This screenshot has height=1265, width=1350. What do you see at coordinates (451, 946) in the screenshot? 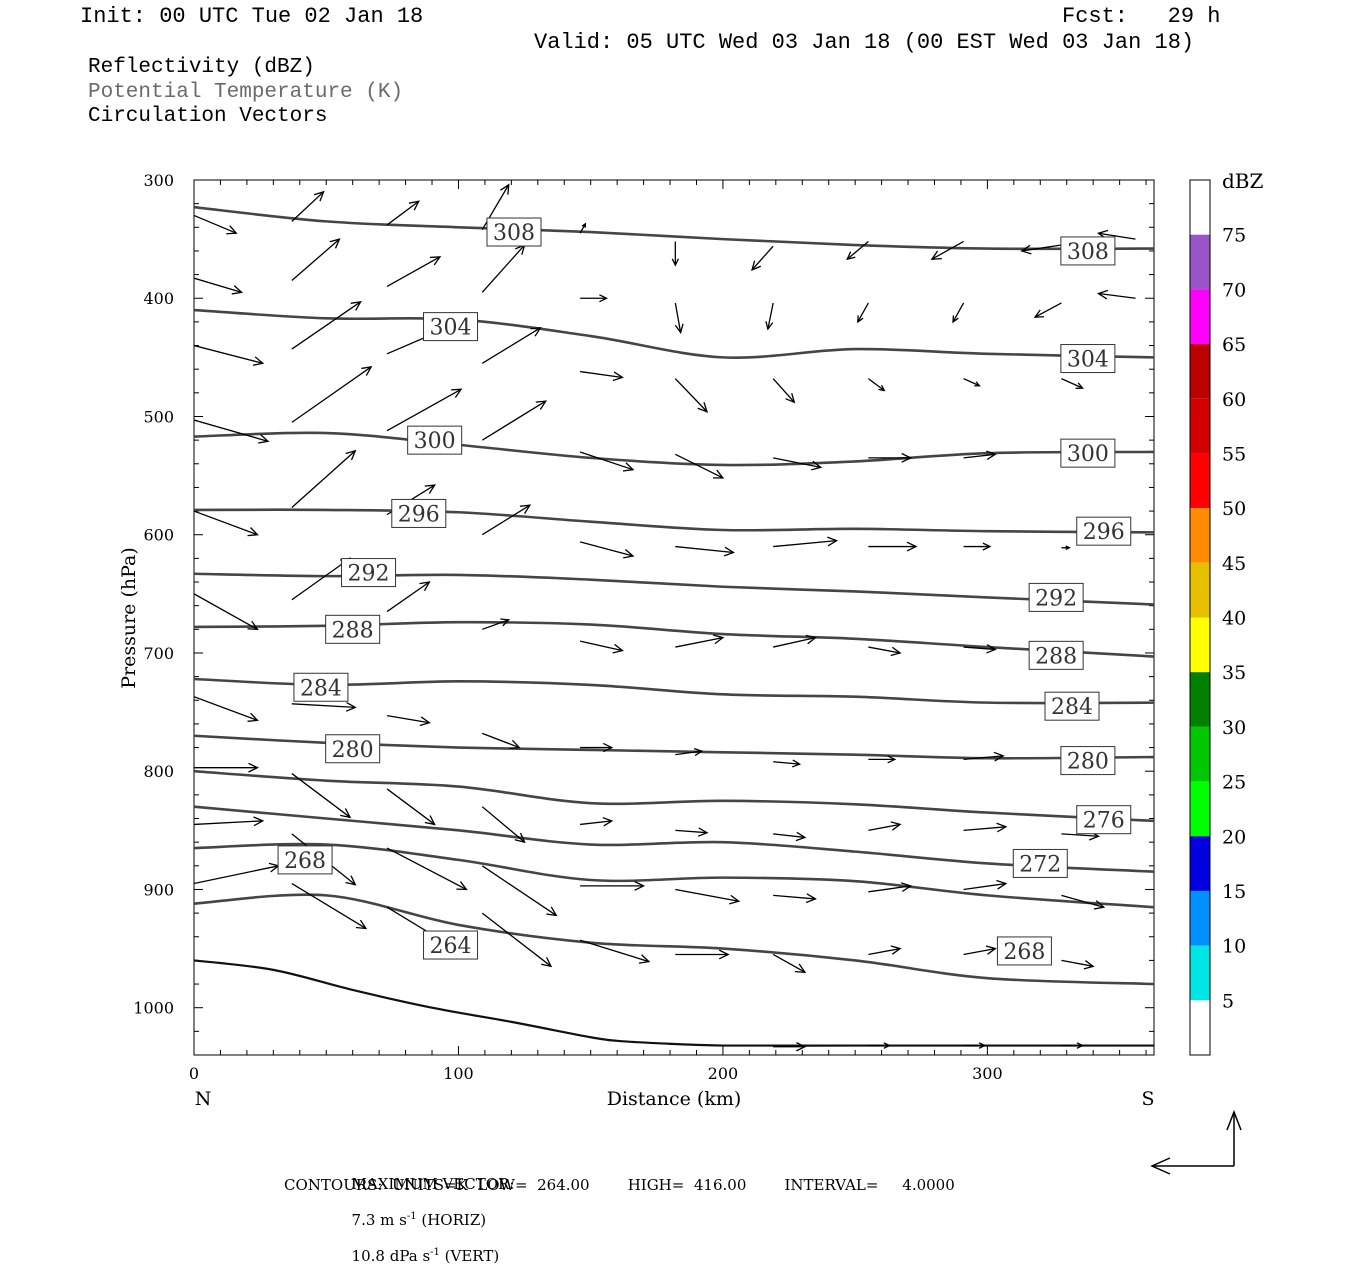
I see `contour-label-text: 264` at bounding box center [451, 946].